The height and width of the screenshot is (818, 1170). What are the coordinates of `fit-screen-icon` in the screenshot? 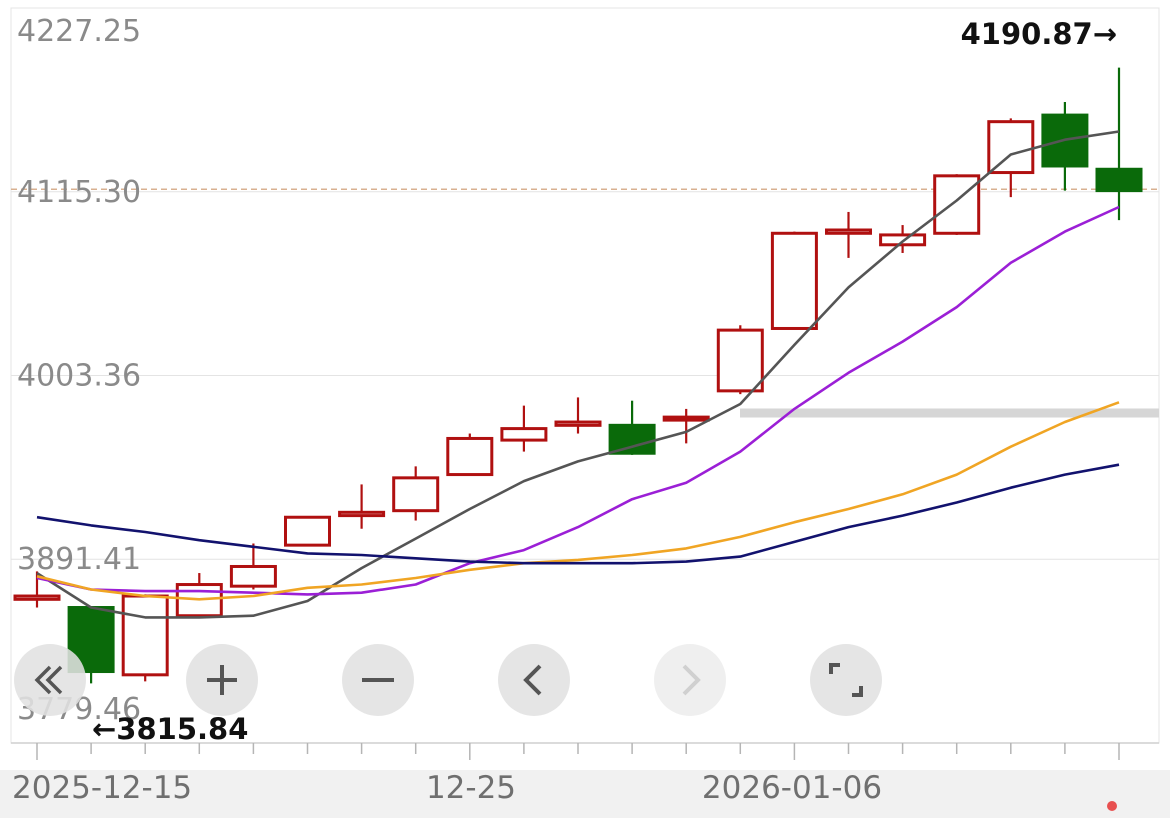 It's located at (846, 680).